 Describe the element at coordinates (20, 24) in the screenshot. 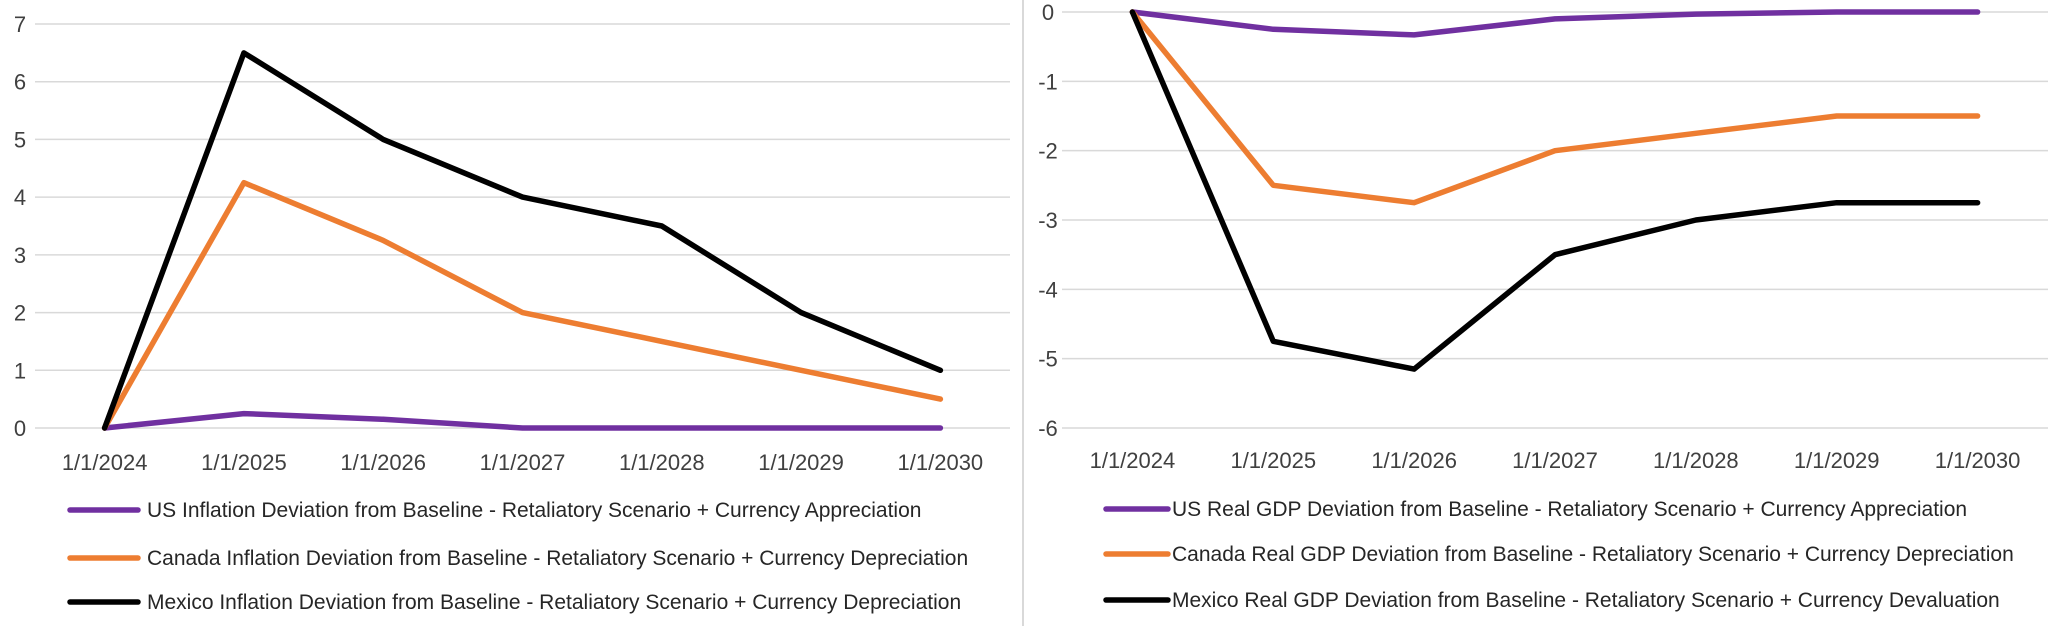

I see `y-tick-label: 7` at that location.